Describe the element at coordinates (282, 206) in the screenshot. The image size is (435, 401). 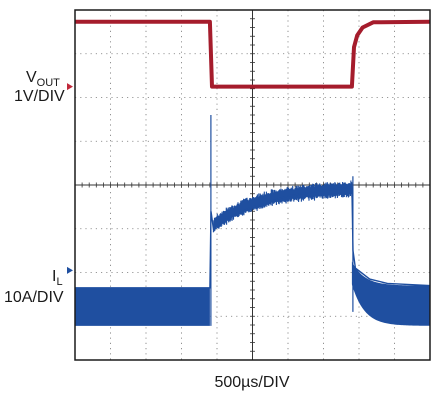
I see `il-transient-ripple` at that location.